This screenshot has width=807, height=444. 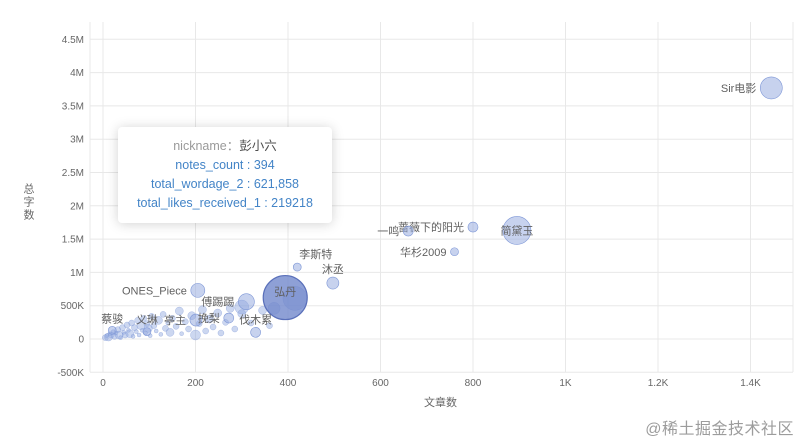 I want to click on tooltip-nickname-row: nickname：彭小六, so click(x=225, y=146).